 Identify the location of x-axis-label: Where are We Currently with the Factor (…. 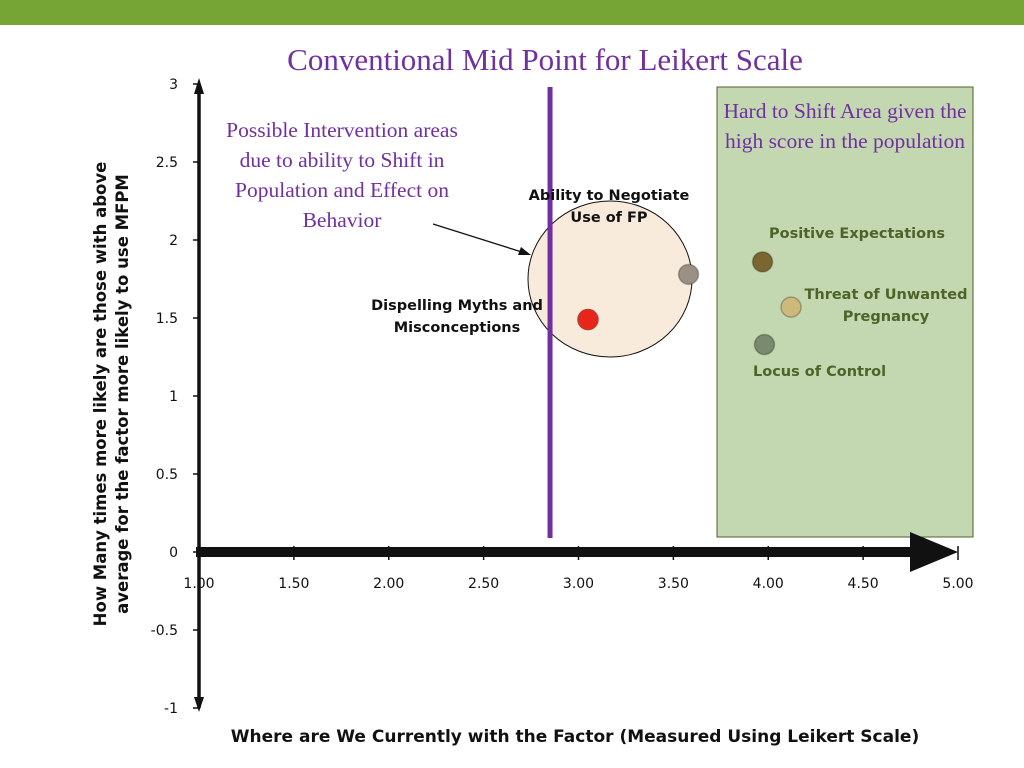
(575, 737).